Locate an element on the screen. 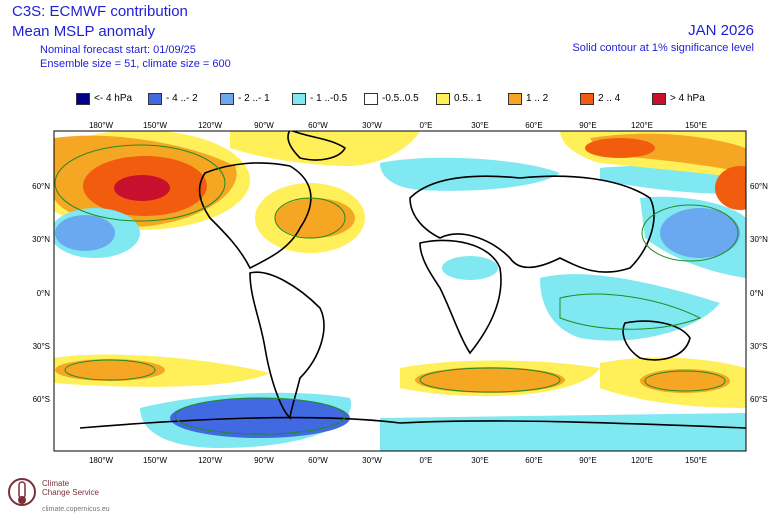 This screenshot has width=772, height=520. ensemble-size: Ensemble size = 51, climate size = 600 is located at coordinates (135, 64).